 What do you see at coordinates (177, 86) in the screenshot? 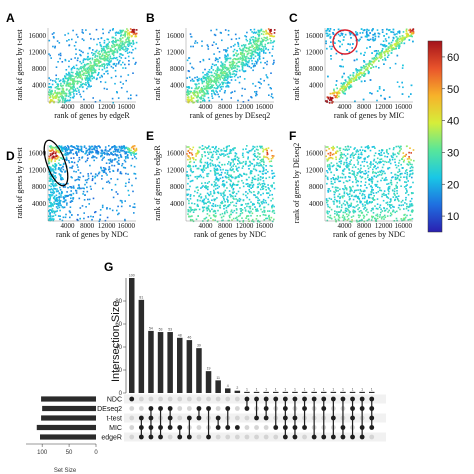
I see `y-tick-label: 4000` at bounding box center [177, 86].